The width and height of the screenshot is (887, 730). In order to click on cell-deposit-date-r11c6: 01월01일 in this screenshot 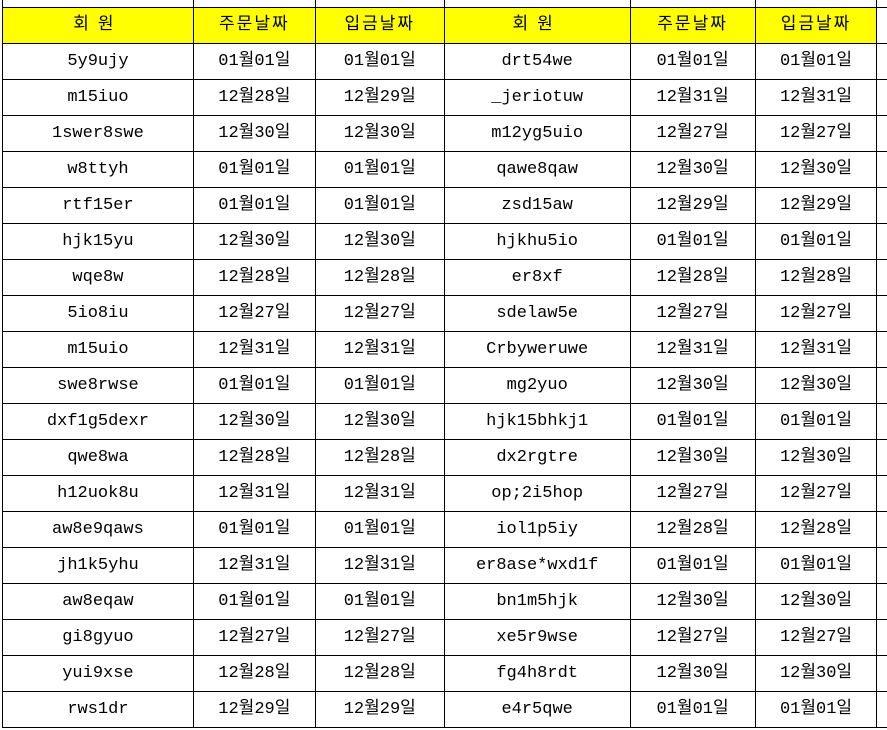, I will do `click(816, 421)`.